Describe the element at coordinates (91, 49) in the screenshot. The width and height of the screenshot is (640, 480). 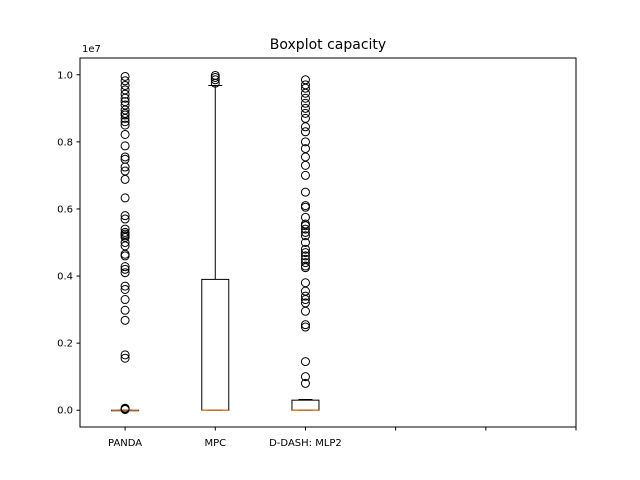
I see `y-offset-label: 1e7` at that location.